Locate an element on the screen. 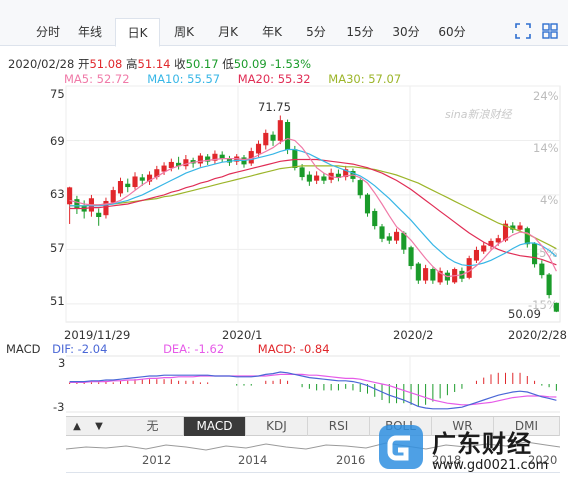  sina-watermark: sina新浪财经 is located at coordinates (478, 114).